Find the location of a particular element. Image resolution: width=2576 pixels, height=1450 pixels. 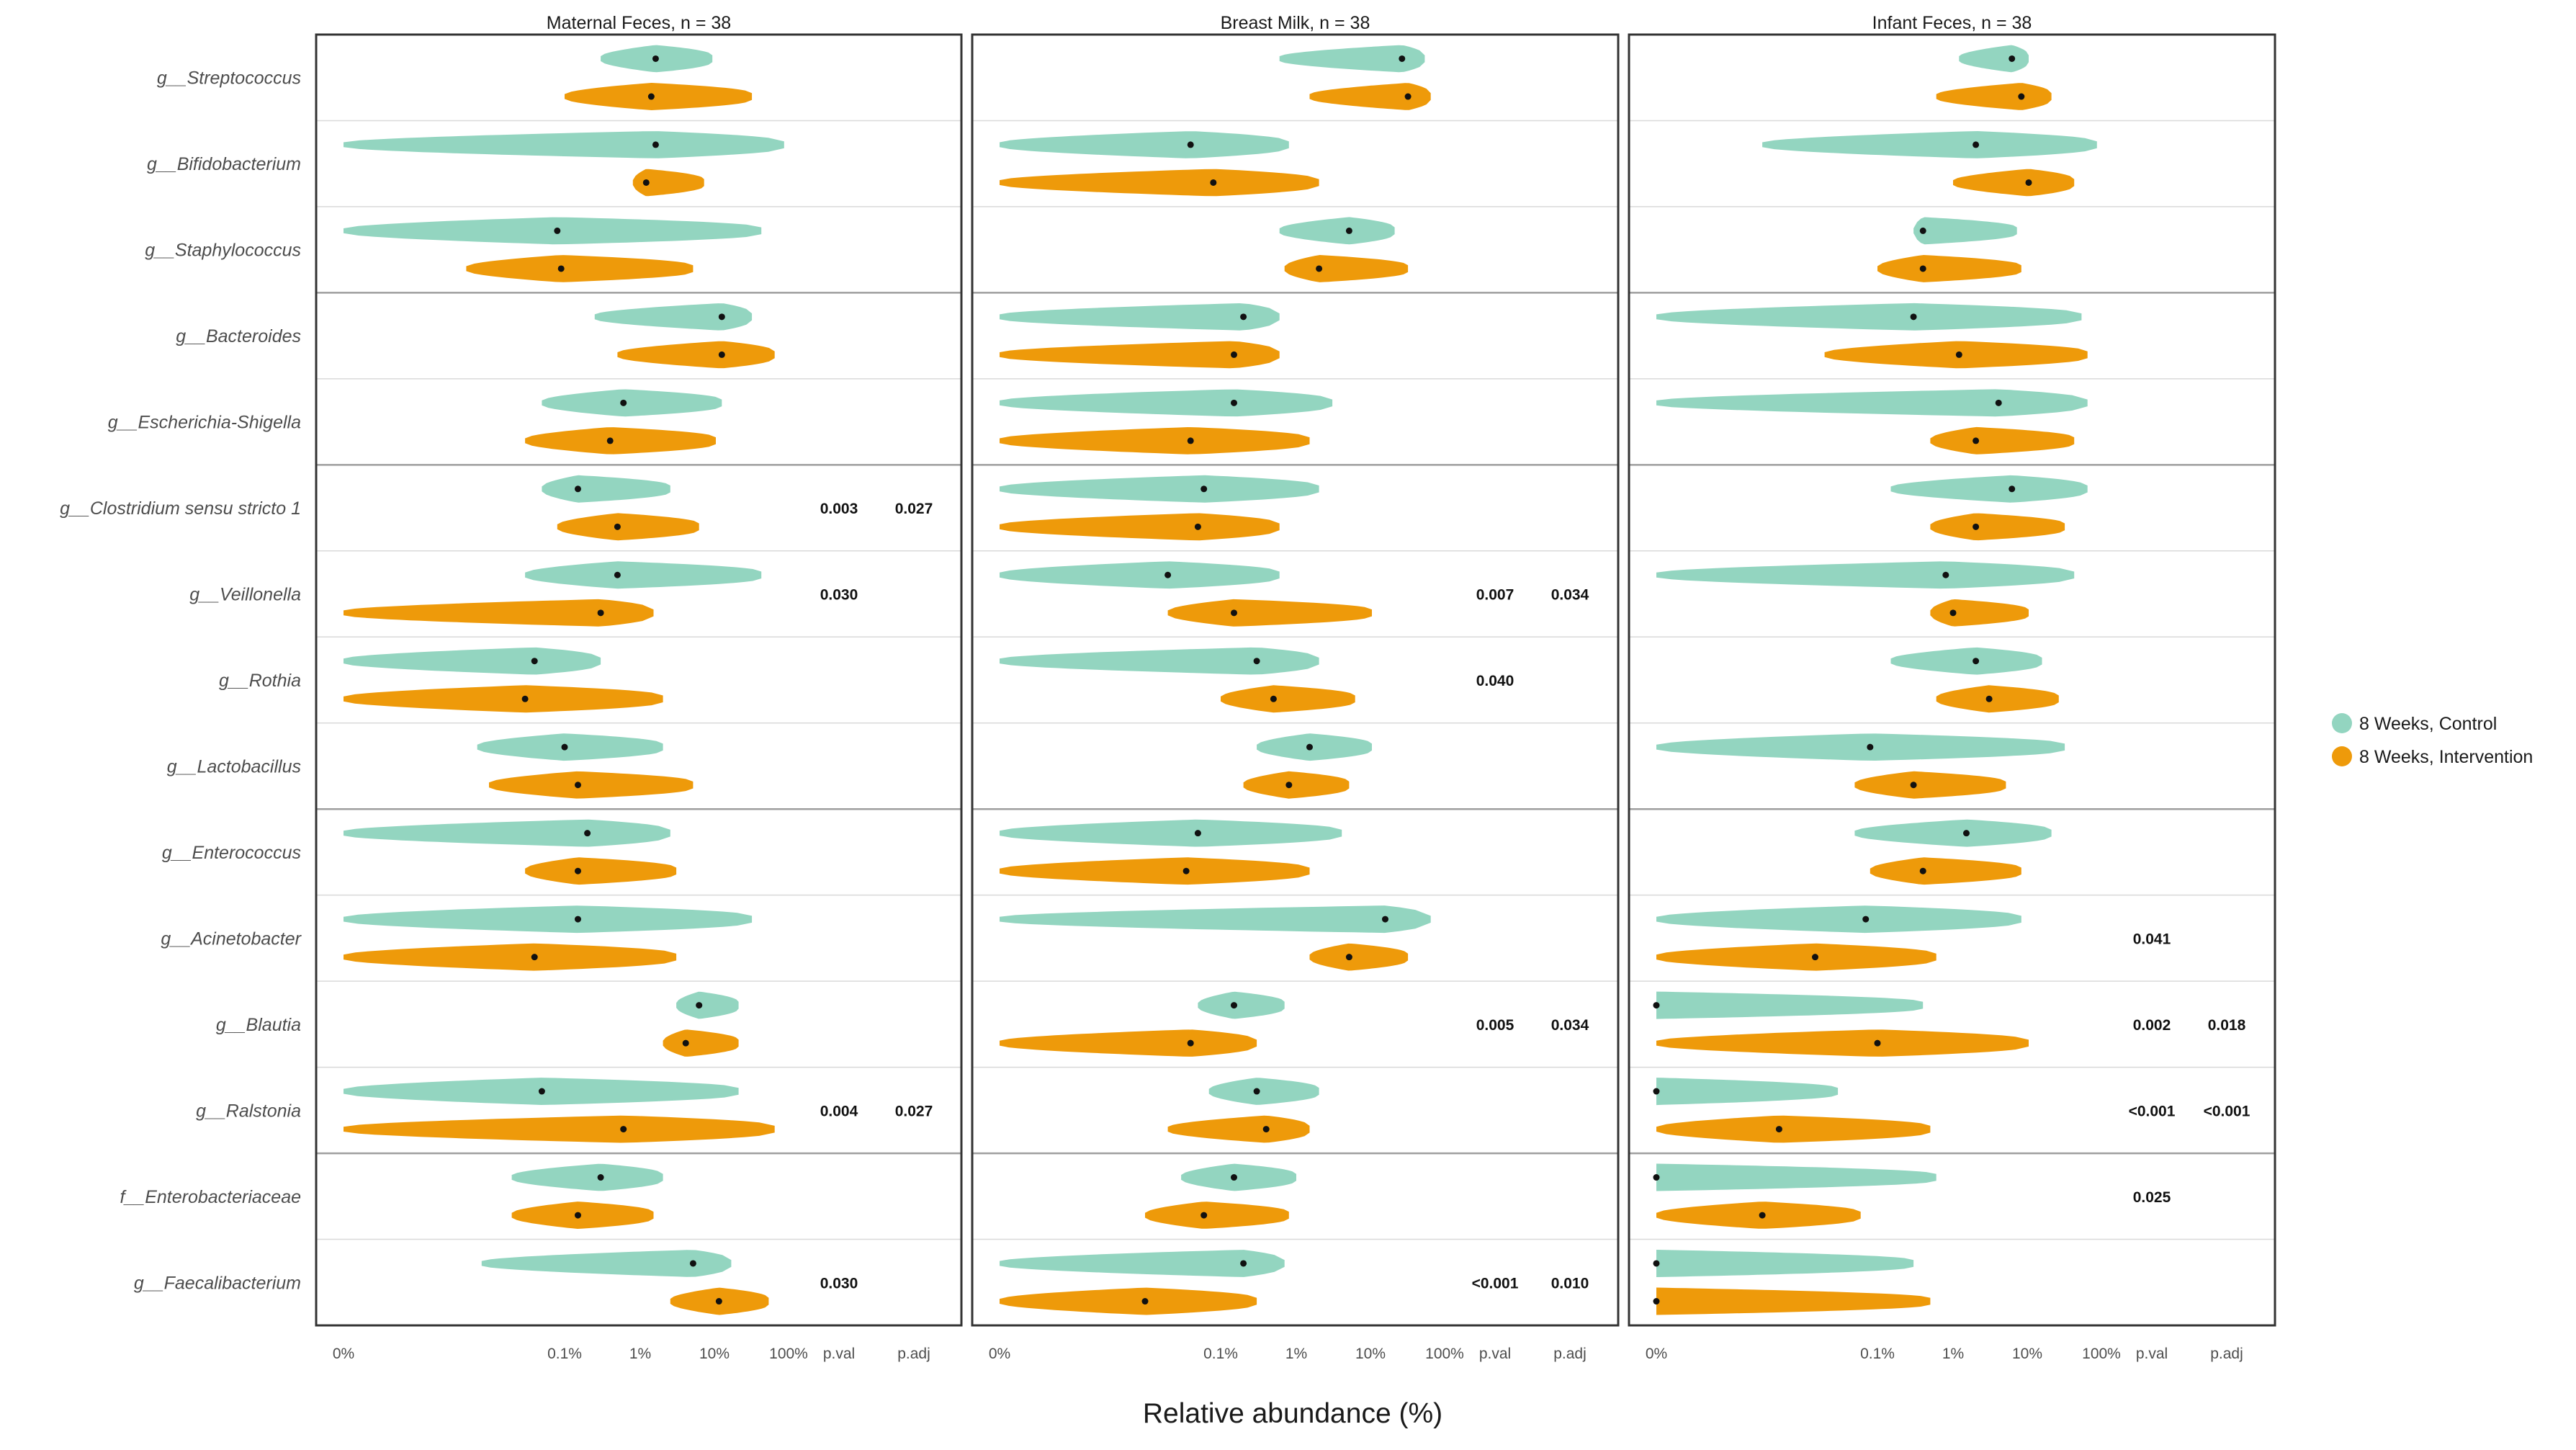

p-adj-value: 0.034 is located at coordinates (1570, 1025).